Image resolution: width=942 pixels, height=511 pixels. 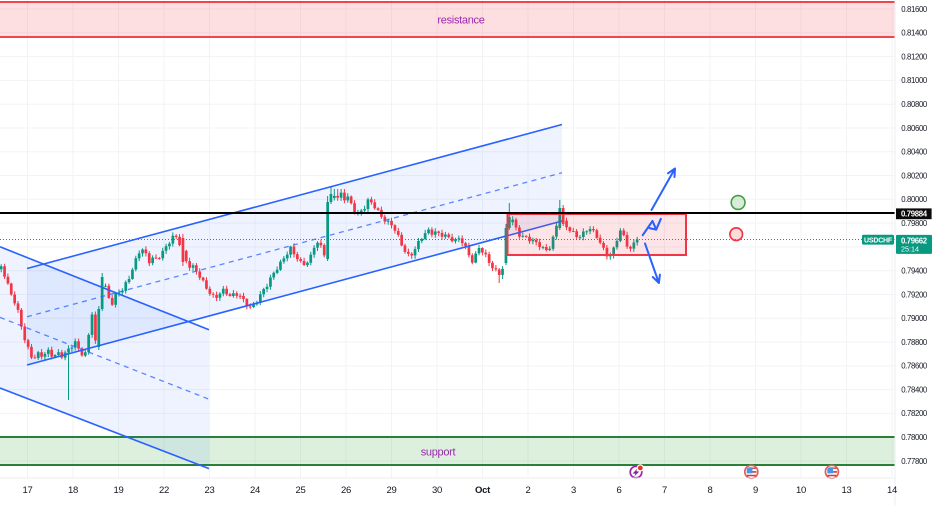 What do you see at coordinates (914, 342) in the screenshot?
I see `svg-text: 0.78800` at bounding box center [914, 342].